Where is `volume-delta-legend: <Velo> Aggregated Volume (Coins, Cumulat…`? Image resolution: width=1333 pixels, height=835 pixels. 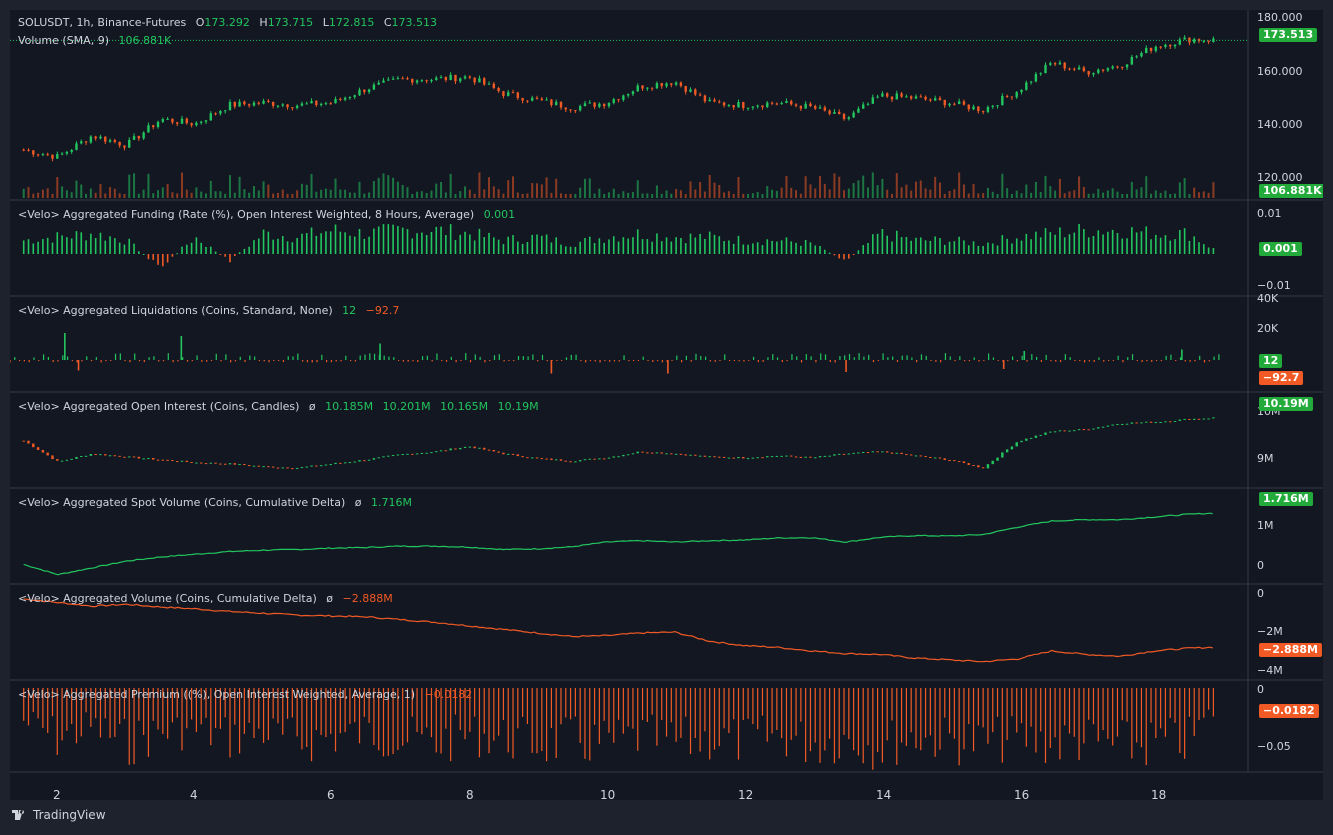 volume-delta-legend: <Velo> Aggregated Volume (Coins, Cumulat… is located at coordinates (205, 599).